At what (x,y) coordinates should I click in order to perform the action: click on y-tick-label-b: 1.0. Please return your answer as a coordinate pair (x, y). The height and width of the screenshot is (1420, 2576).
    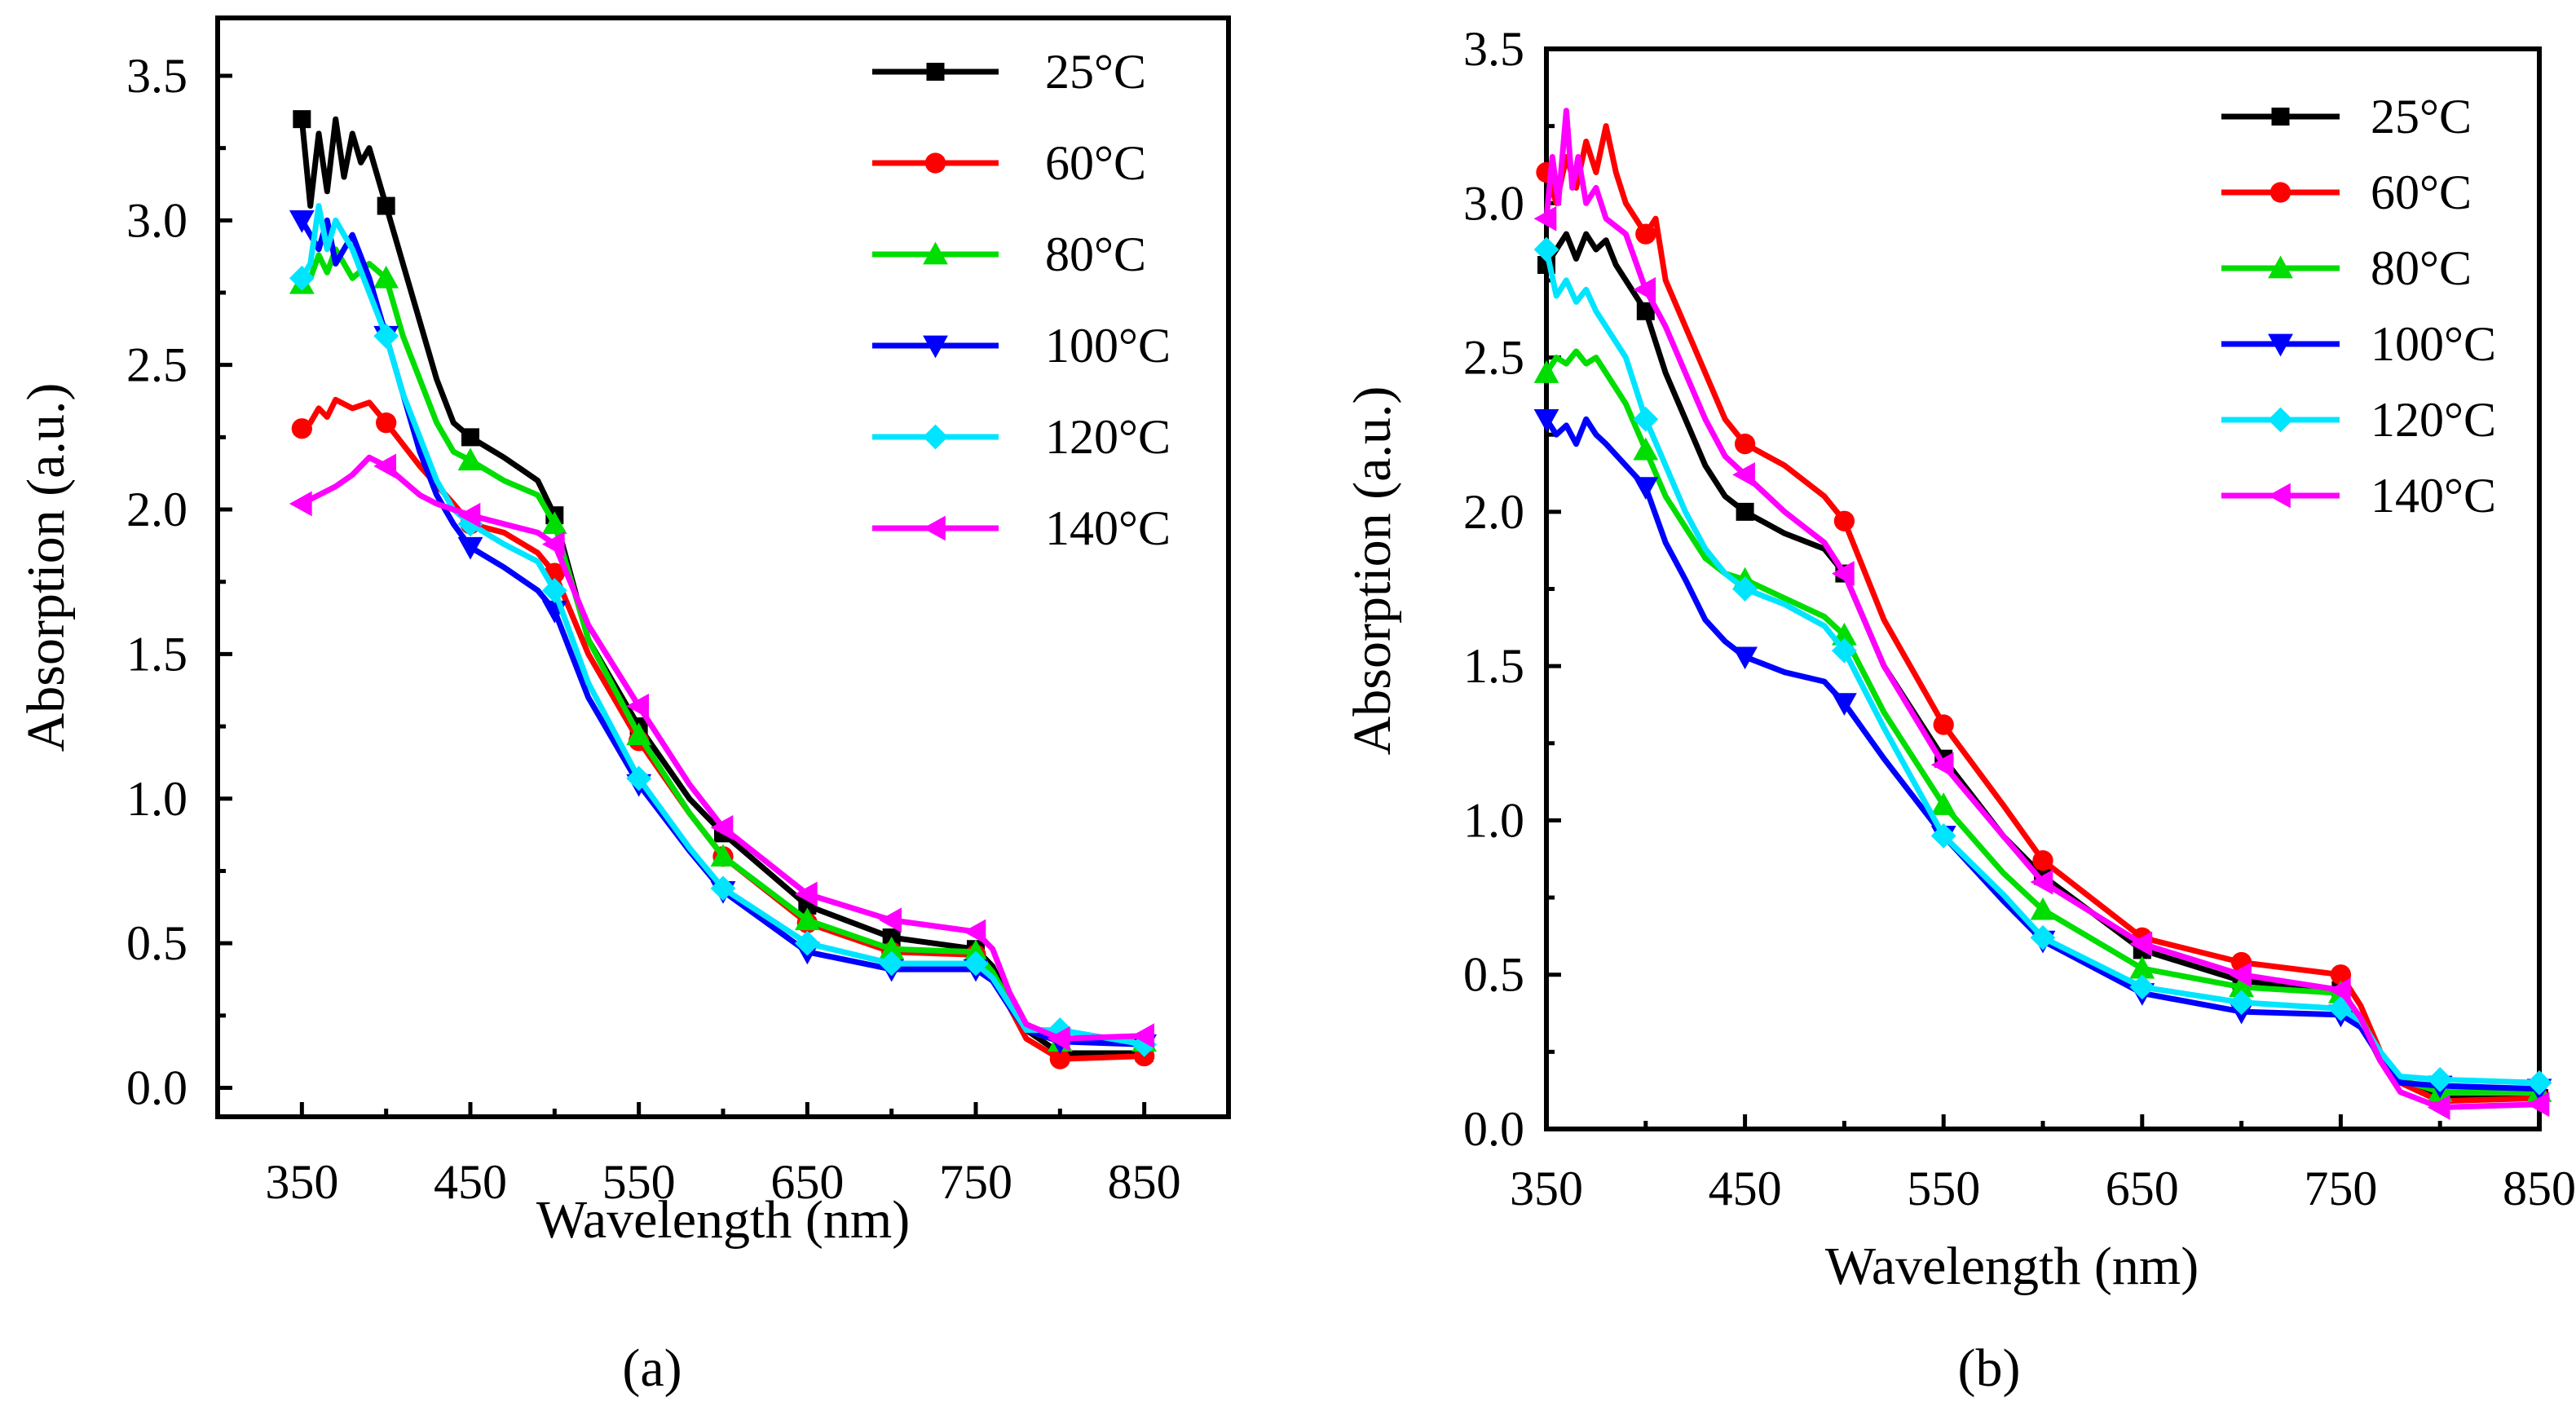
    Looking at the image, I should click on (1493, 820).